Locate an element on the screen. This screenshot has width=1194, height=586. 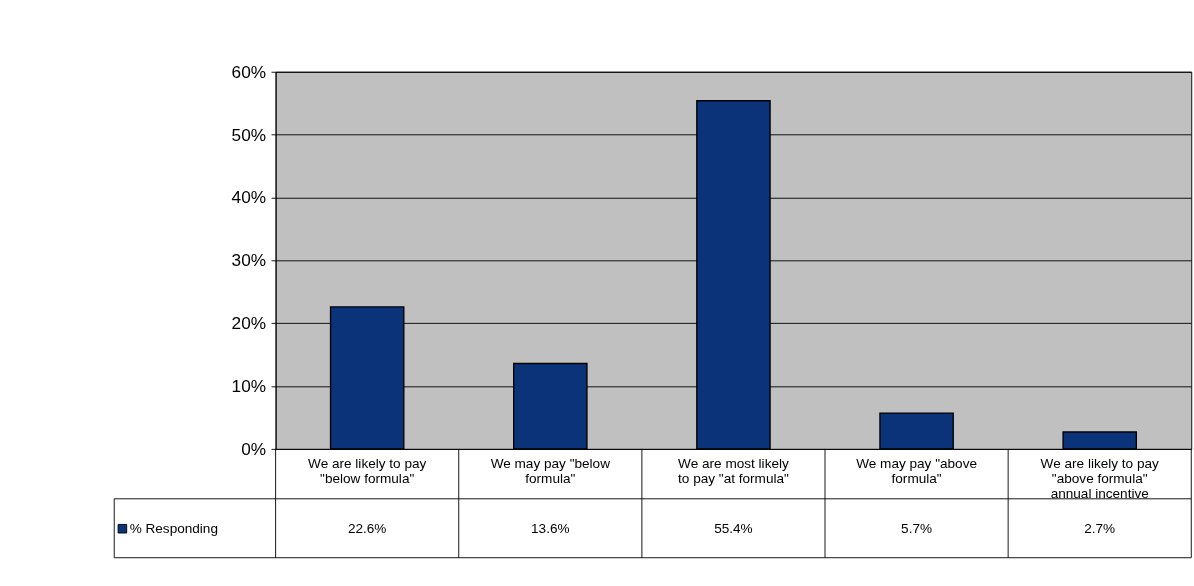
y-tick-label: 20% is located at coordinates (249, 323).